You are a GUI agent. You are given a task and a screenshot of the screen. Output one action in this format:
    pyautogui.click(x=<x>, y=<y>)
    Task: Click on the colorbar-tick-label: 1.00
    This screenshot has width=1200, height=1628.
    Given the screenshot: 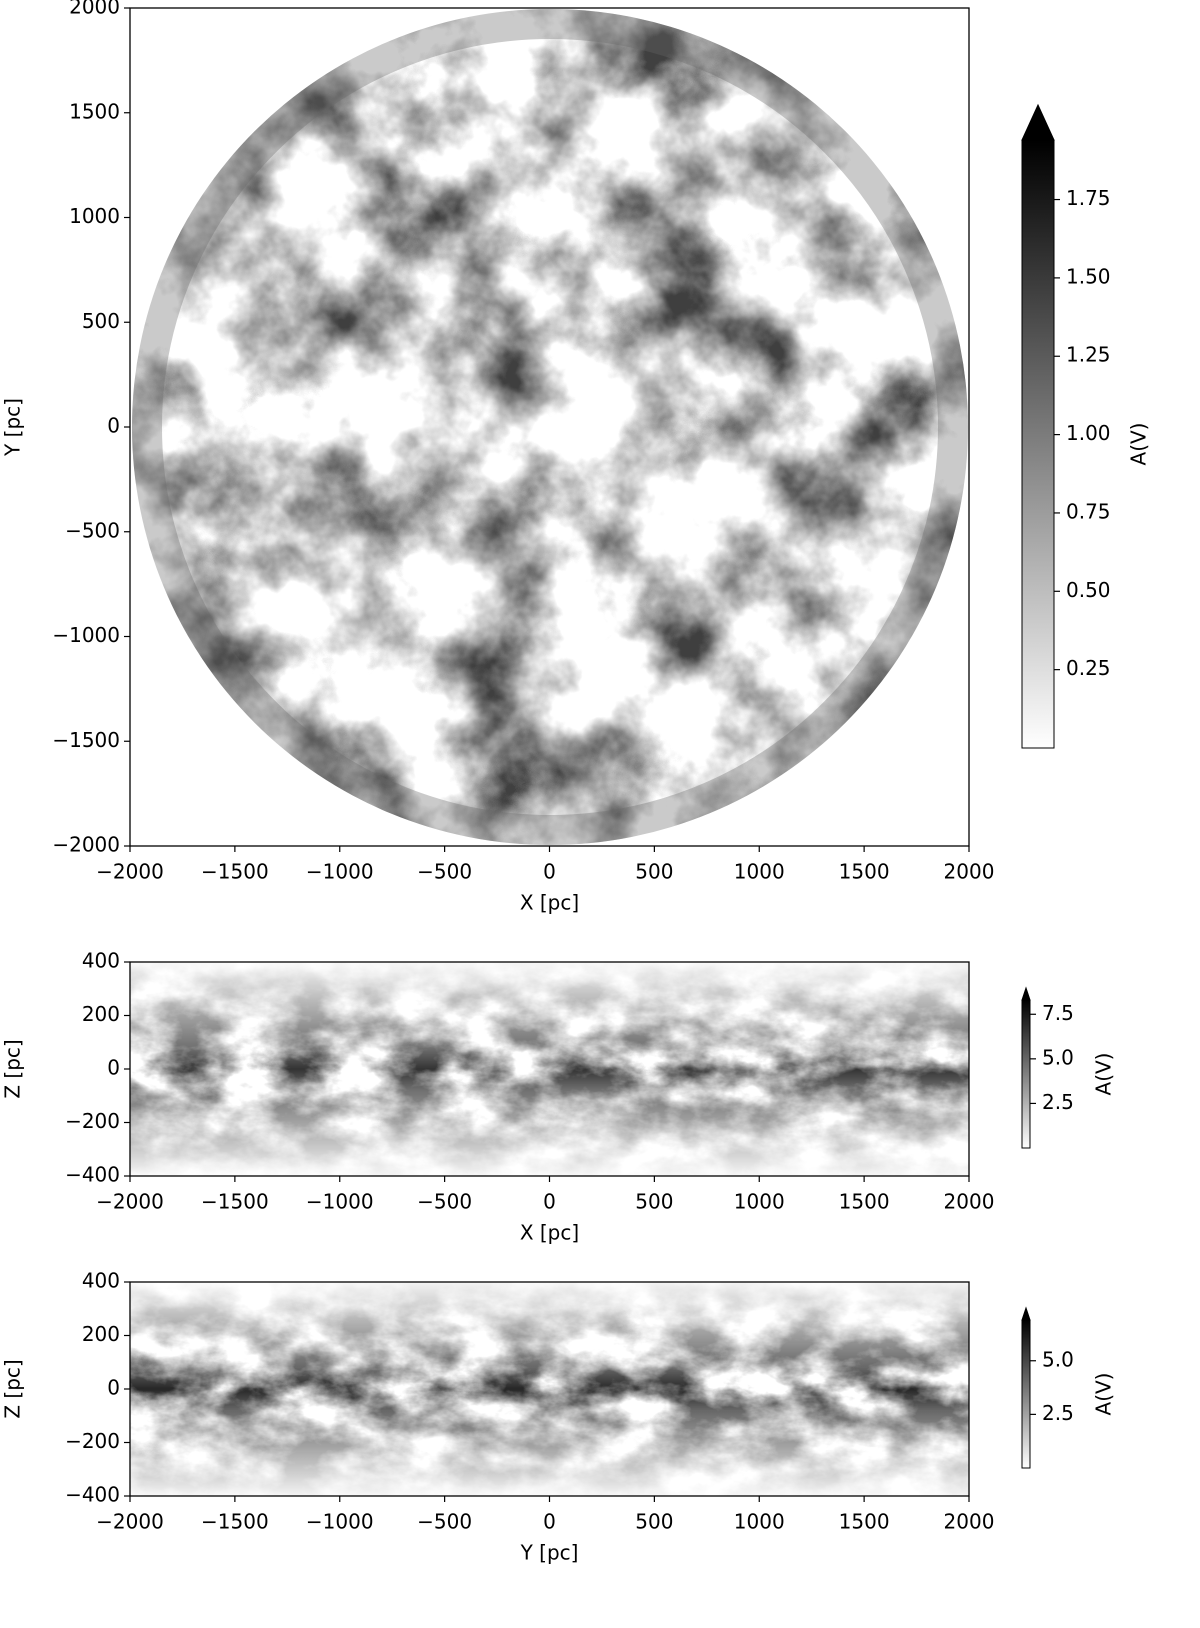 What is the action you would take?
    pyautogui.click(x=1088, y=433)
    